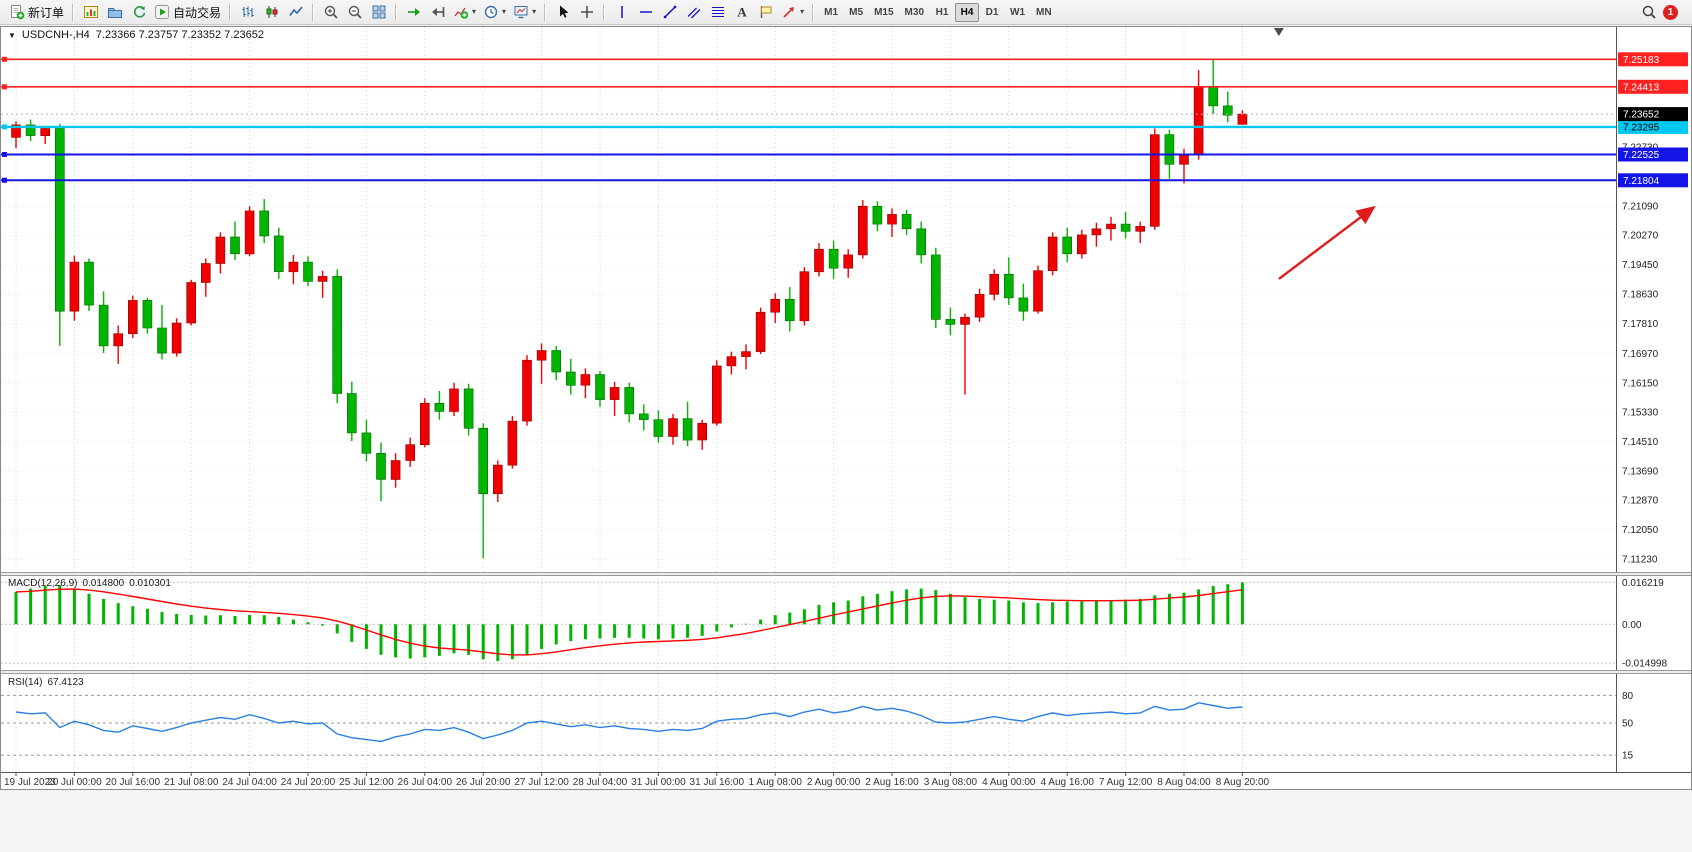  Describe the element at coordinates (308, 782) in the screenshot. I see `time-axis-label: 24 Jul 20:00` at that location.